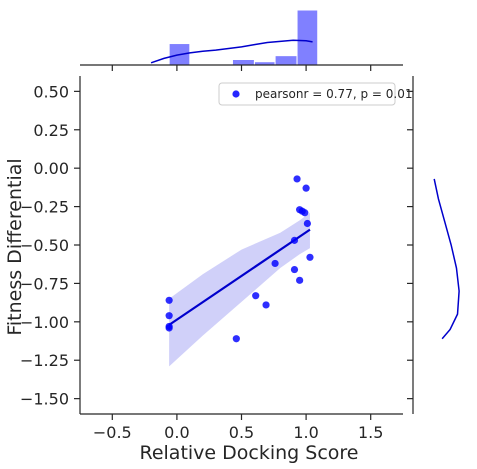 Image resolution: width=477 pixels, height=469 pixels. What do you see at coordinates (51, 91) in the screenshot?
I see `y-tick-label: 0.50` at bounding box center [51, 91].